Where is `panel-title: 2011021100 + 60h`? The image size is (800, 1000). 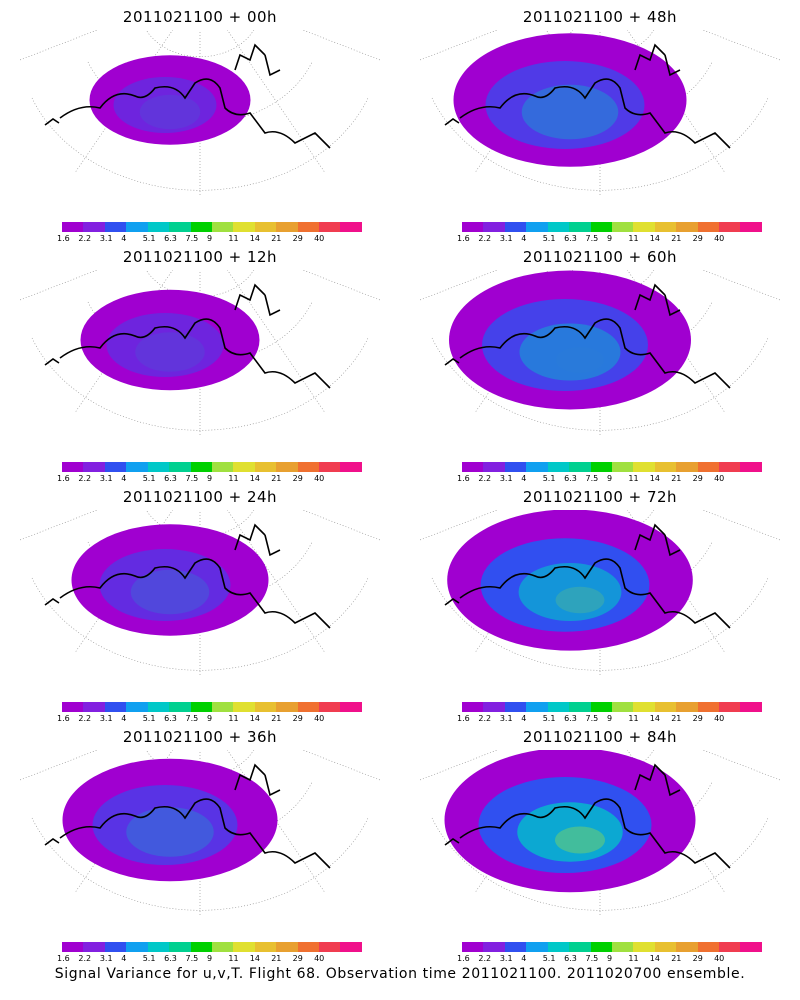
panel-title: 2011021100 + 60h is located at coordinates (600, 257).